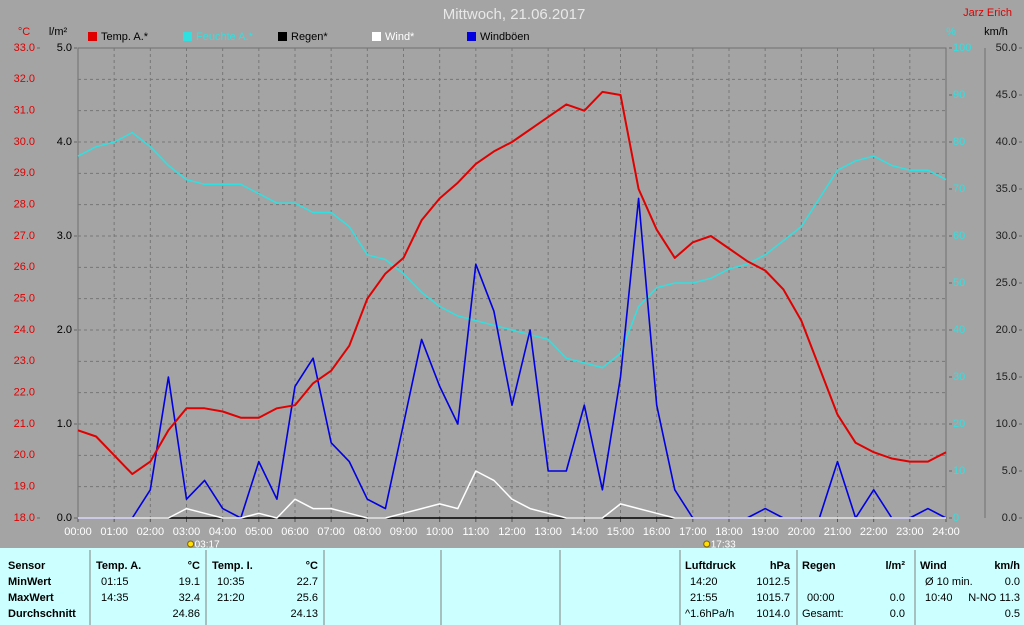 This screenshot has width=1024, height=625. What do you see at coordinates (1006, 283) in the screenshot?
I see `y4-tick-label: 25.0` at bounding box center [1006, 283].